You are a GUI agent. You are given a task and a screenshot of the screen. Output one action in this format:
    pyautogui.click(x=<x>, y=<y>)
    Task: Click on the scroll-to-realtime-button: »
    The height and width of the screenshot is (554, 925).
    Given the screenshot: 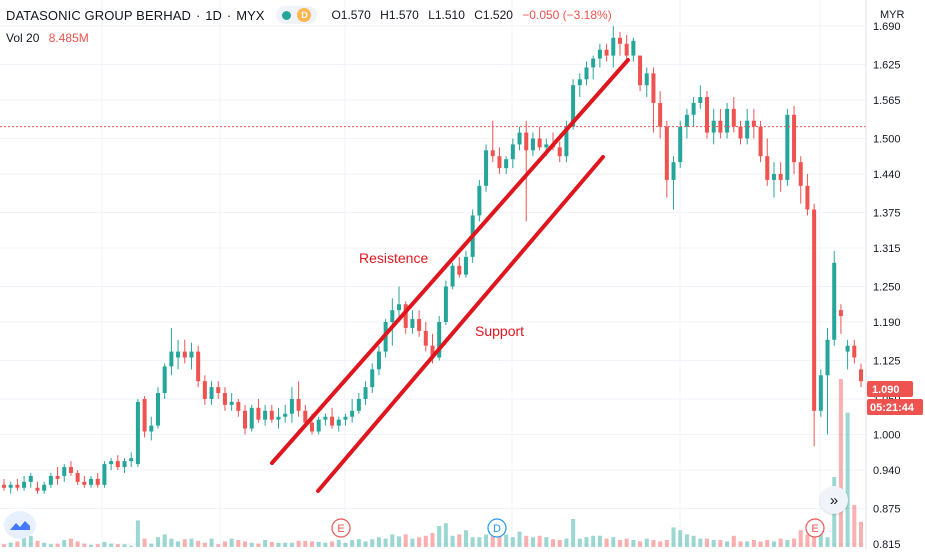 What is the action you would take?
    pyautogui.click(x=834, y=500)
    